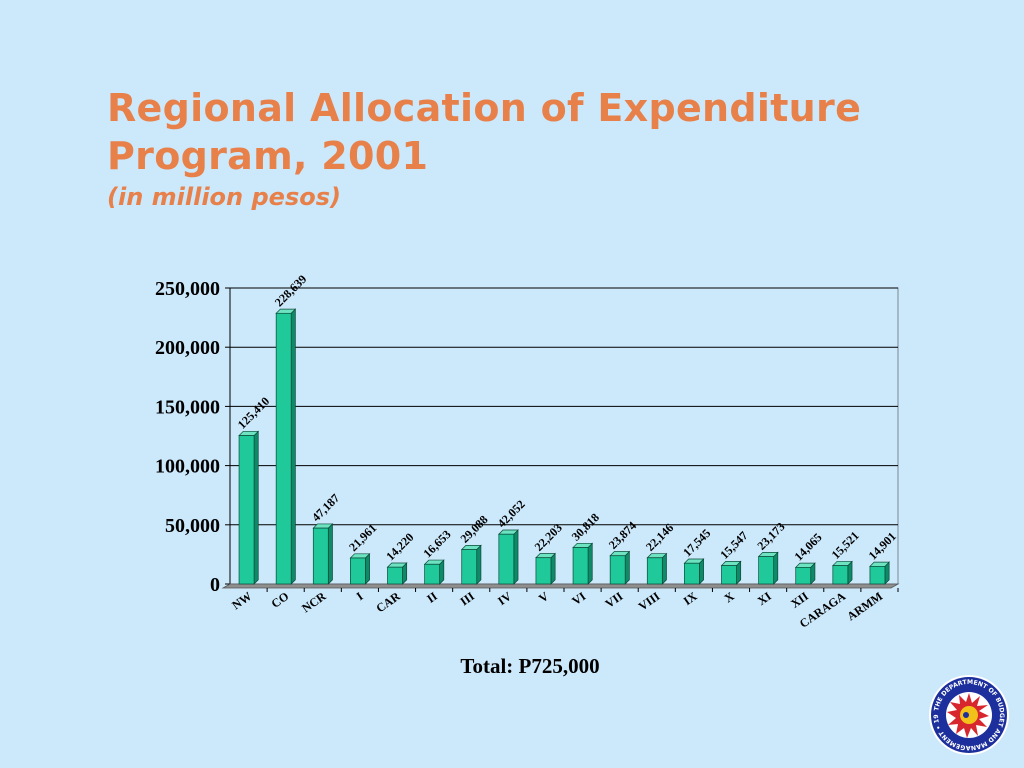 Image resolution: width=1024 pixels, height=768 pixels. Describe the element at coordinates (215, 585) in the screenshot. I see `y-tick-label: 0` at that location.